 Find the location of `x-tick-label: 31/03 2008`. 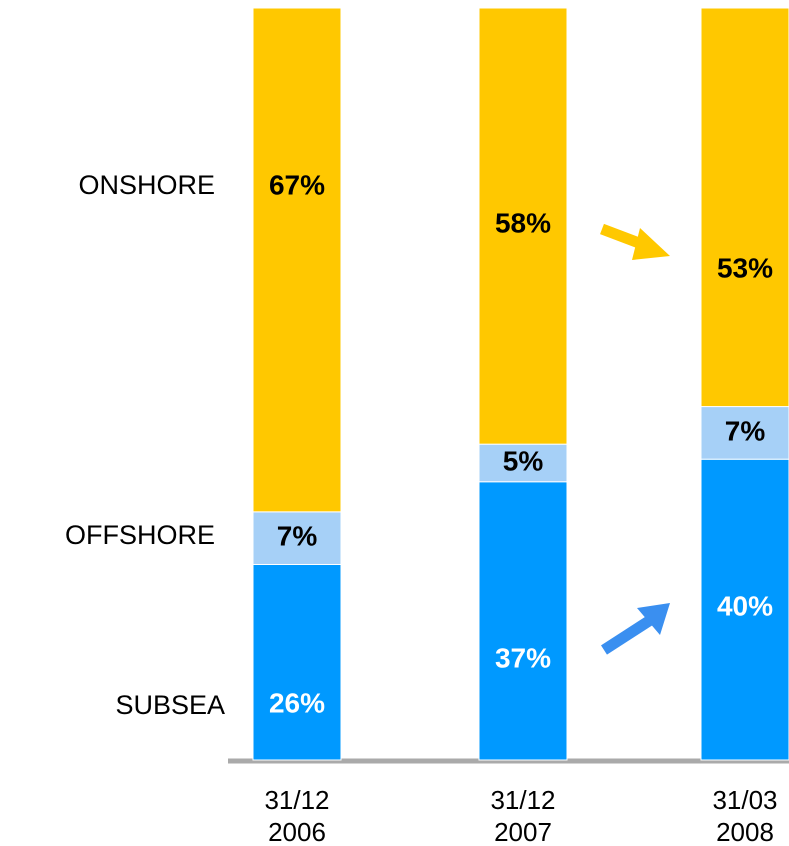

x-tick-label: 31/03 2008 is located at coordinates (745, 815).